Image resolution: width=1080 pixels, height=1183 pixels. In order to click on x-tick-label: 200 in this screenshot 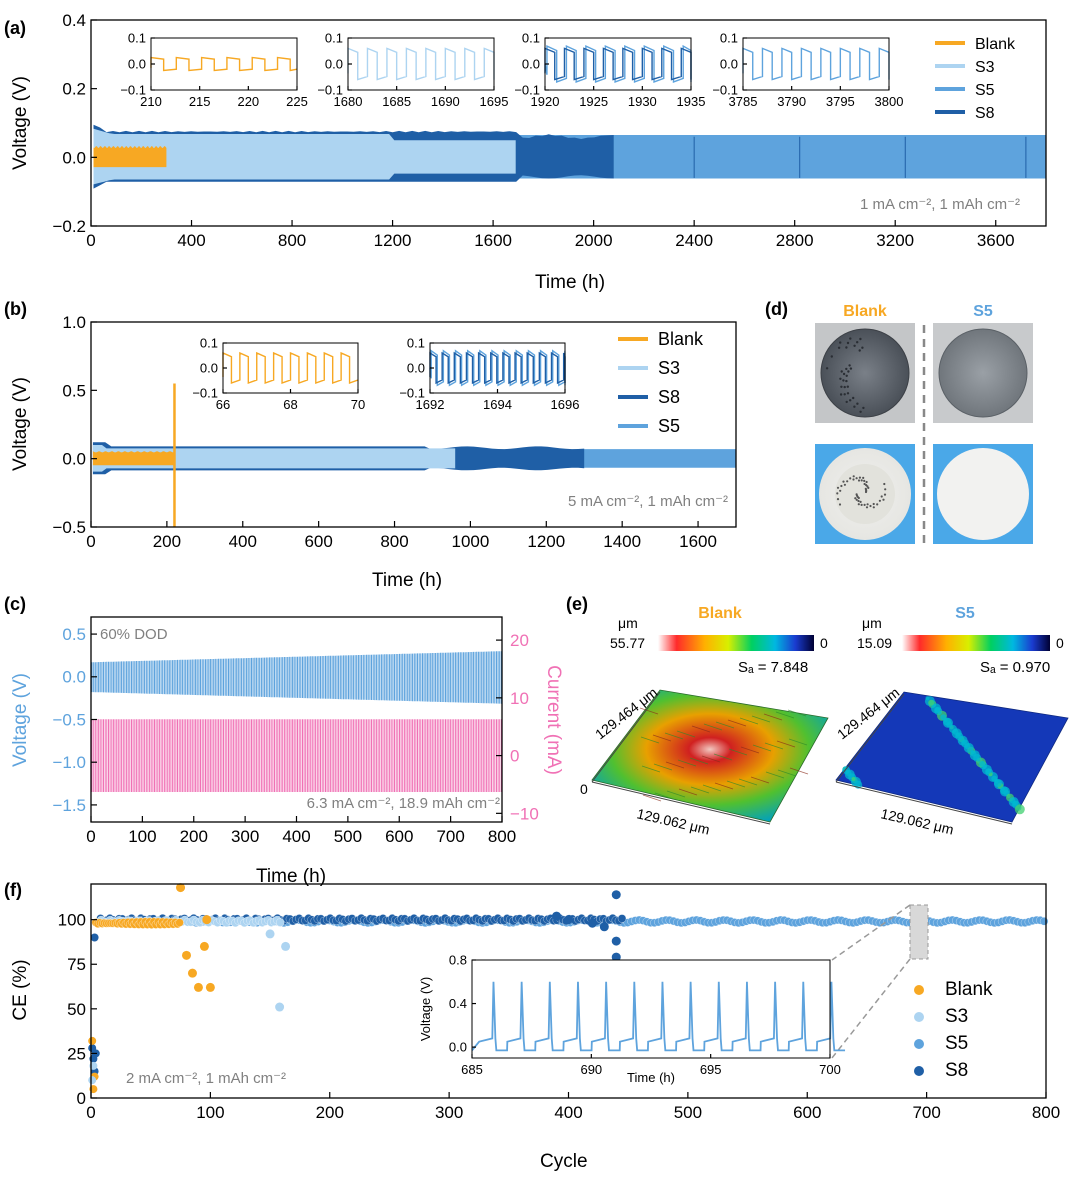, I will do `click(194, 836)`.